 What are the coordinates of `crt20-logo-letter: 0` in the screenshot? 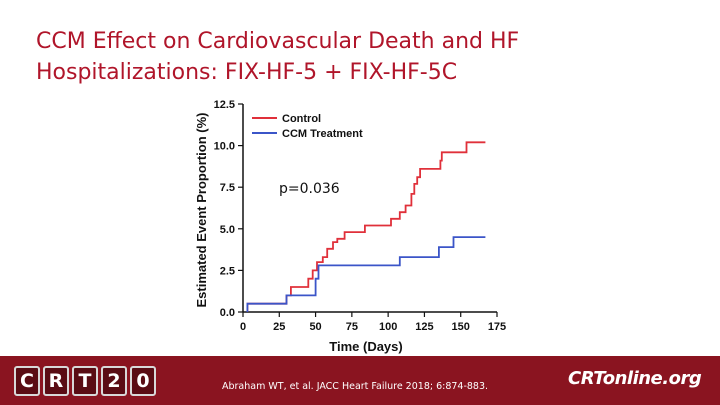 It's located at (143, 381).